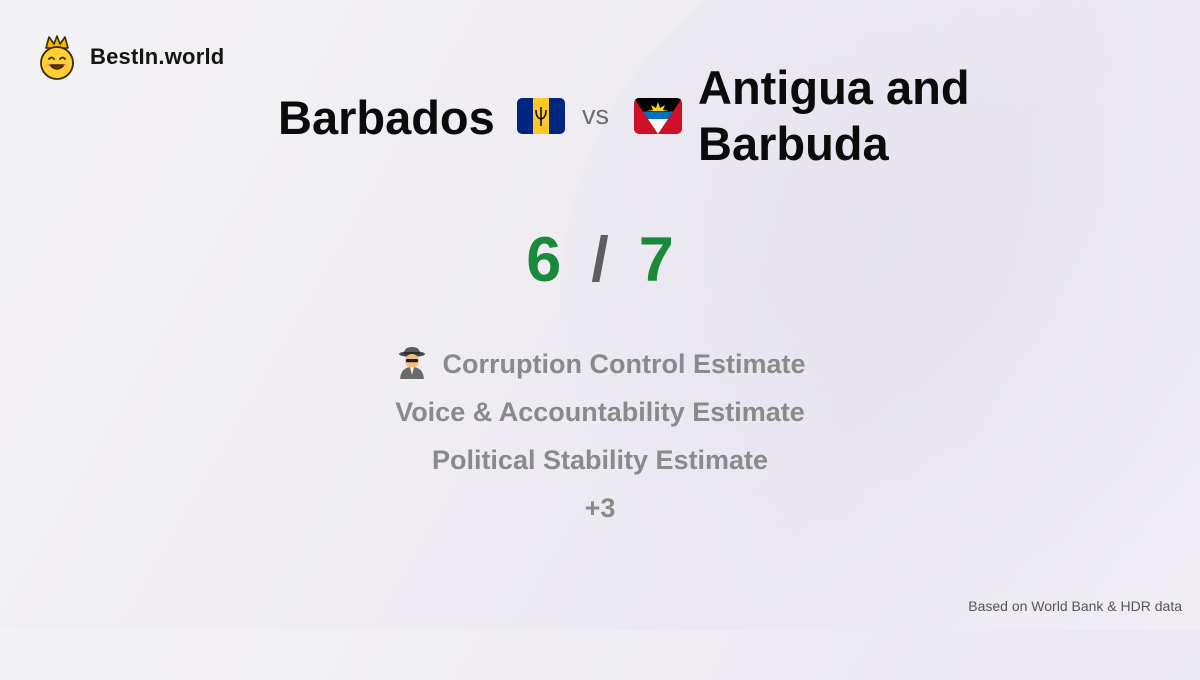 The width and height of the screenshot is (1200, 680). Describe the element at coordinates (411, 363) in the screenshot. I see `detective-icon` at that location.